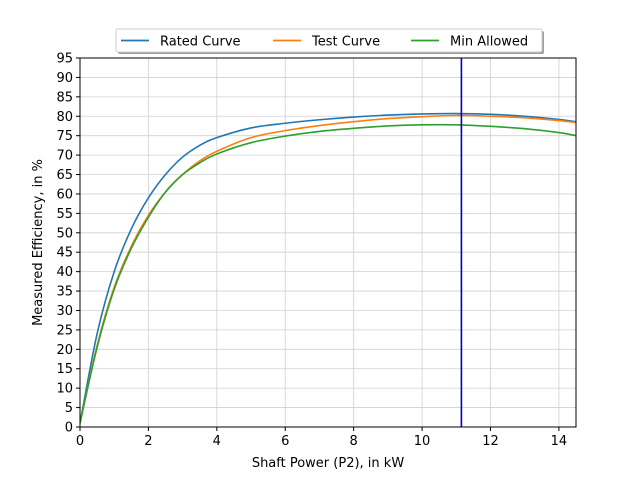 This screenshot has width=640, height=480. Describe the element at coordinates (69, 428) in the screenshot. I see `y-tick-label: 0` at that location.